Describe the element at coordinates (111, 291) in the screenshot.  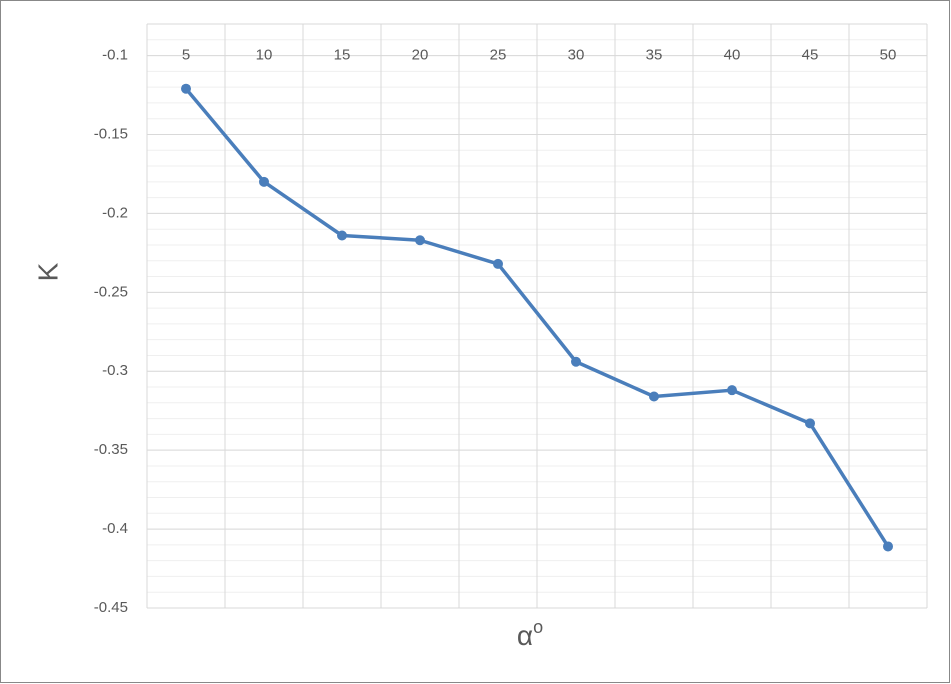
I see `y-tick-label: -0.25` at that location.